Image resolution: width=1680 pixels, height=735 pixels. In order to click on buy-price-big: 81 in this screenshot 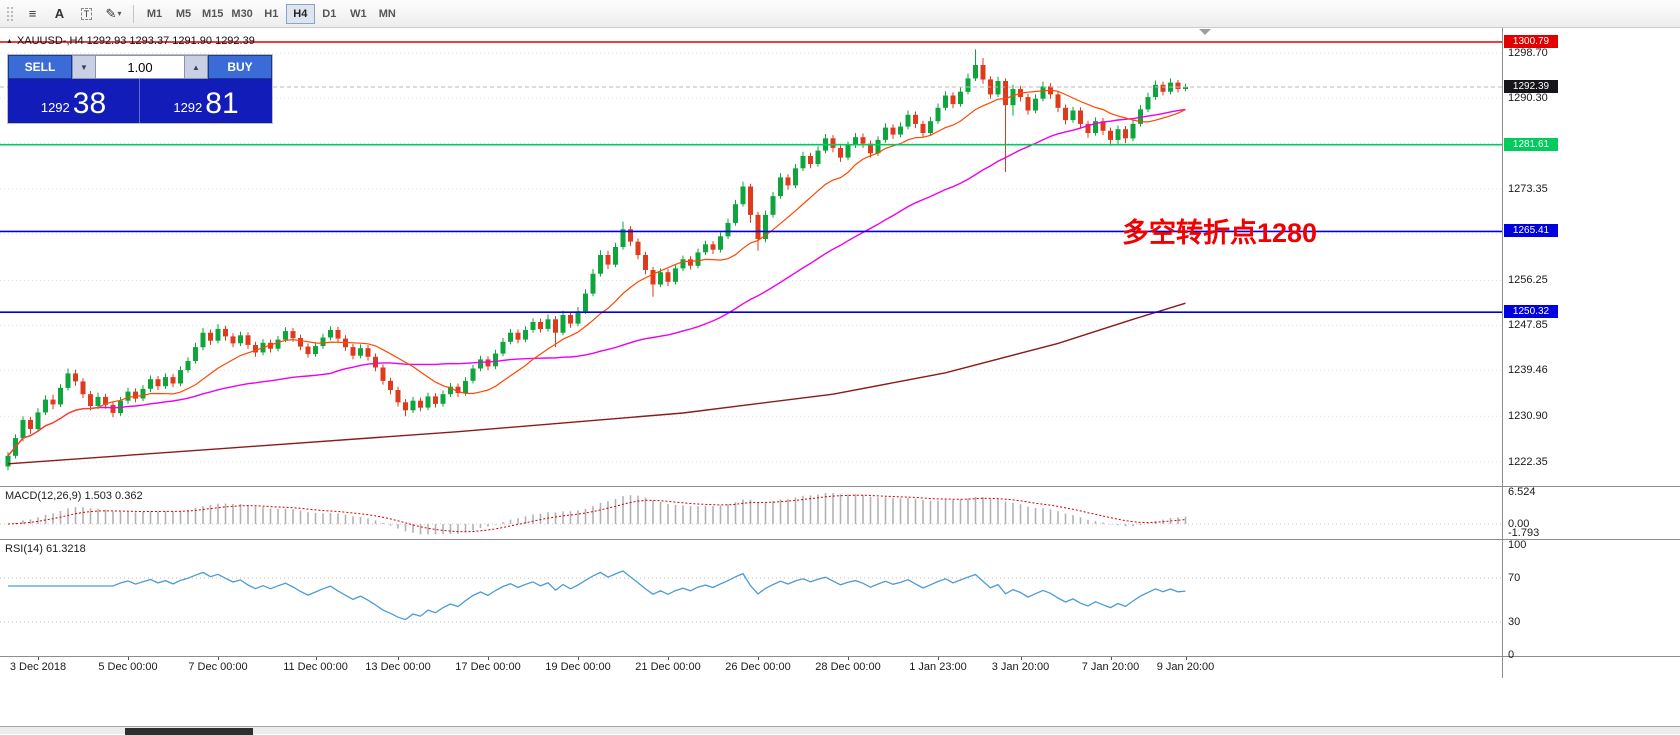, I will do `click(222, 103)`.